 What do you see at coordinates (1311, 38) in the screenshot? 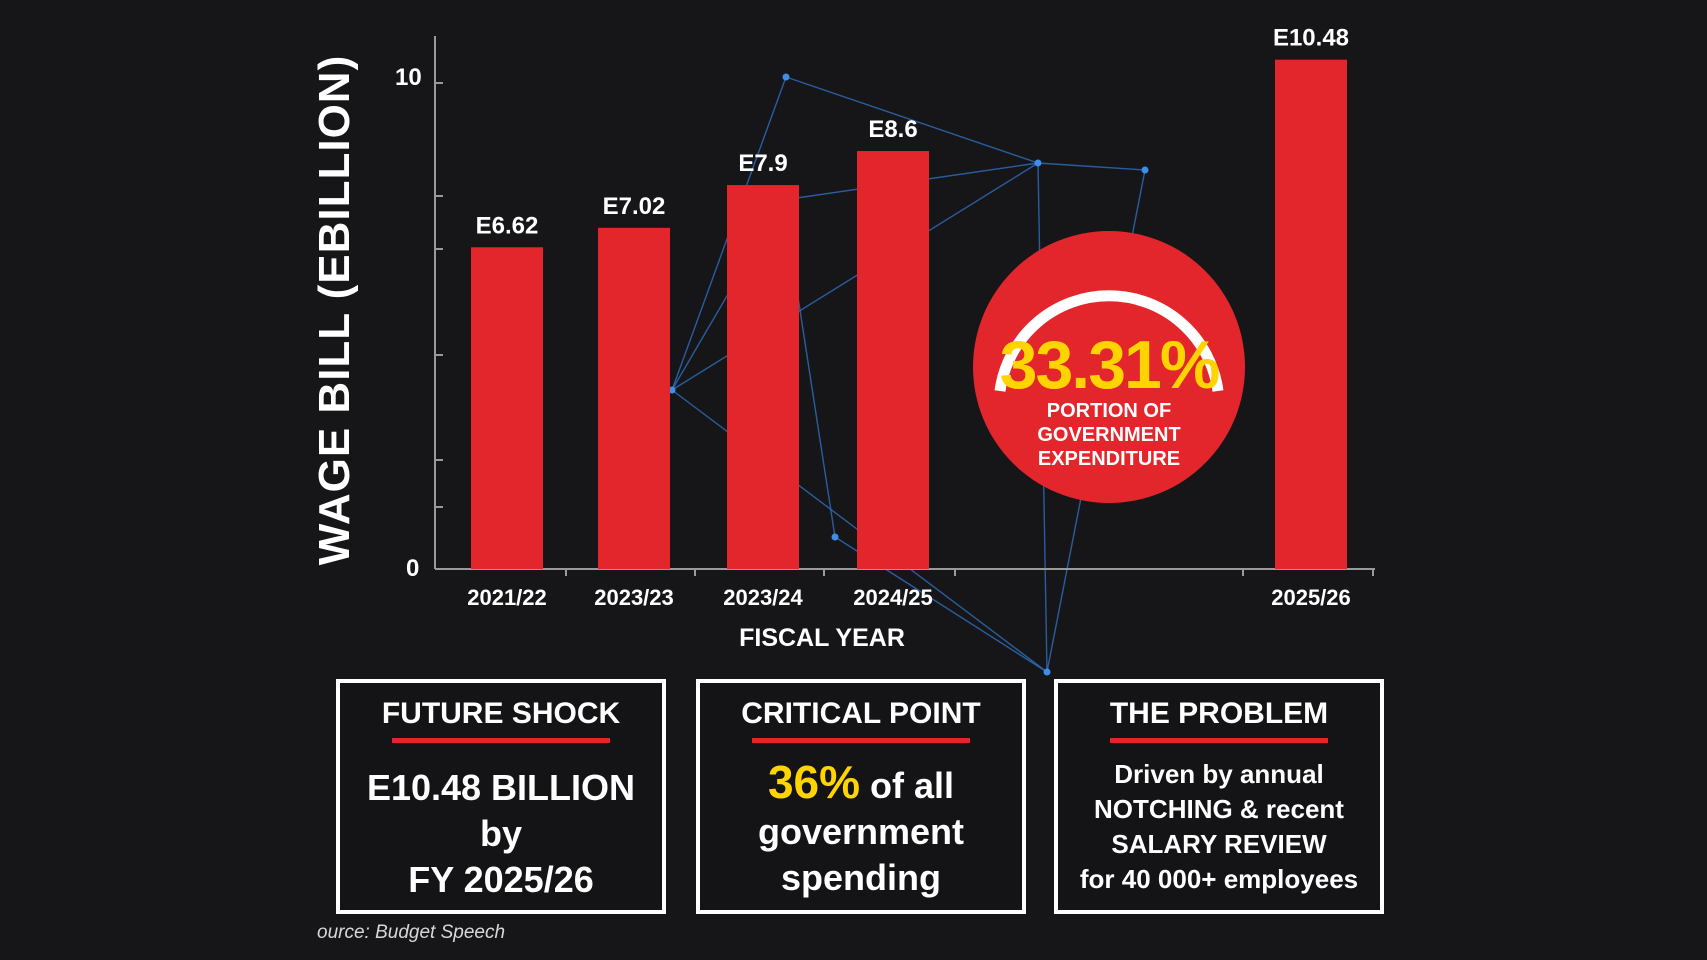
I see `bar-value-label: E10.48` at bounding box center [1311, 38].